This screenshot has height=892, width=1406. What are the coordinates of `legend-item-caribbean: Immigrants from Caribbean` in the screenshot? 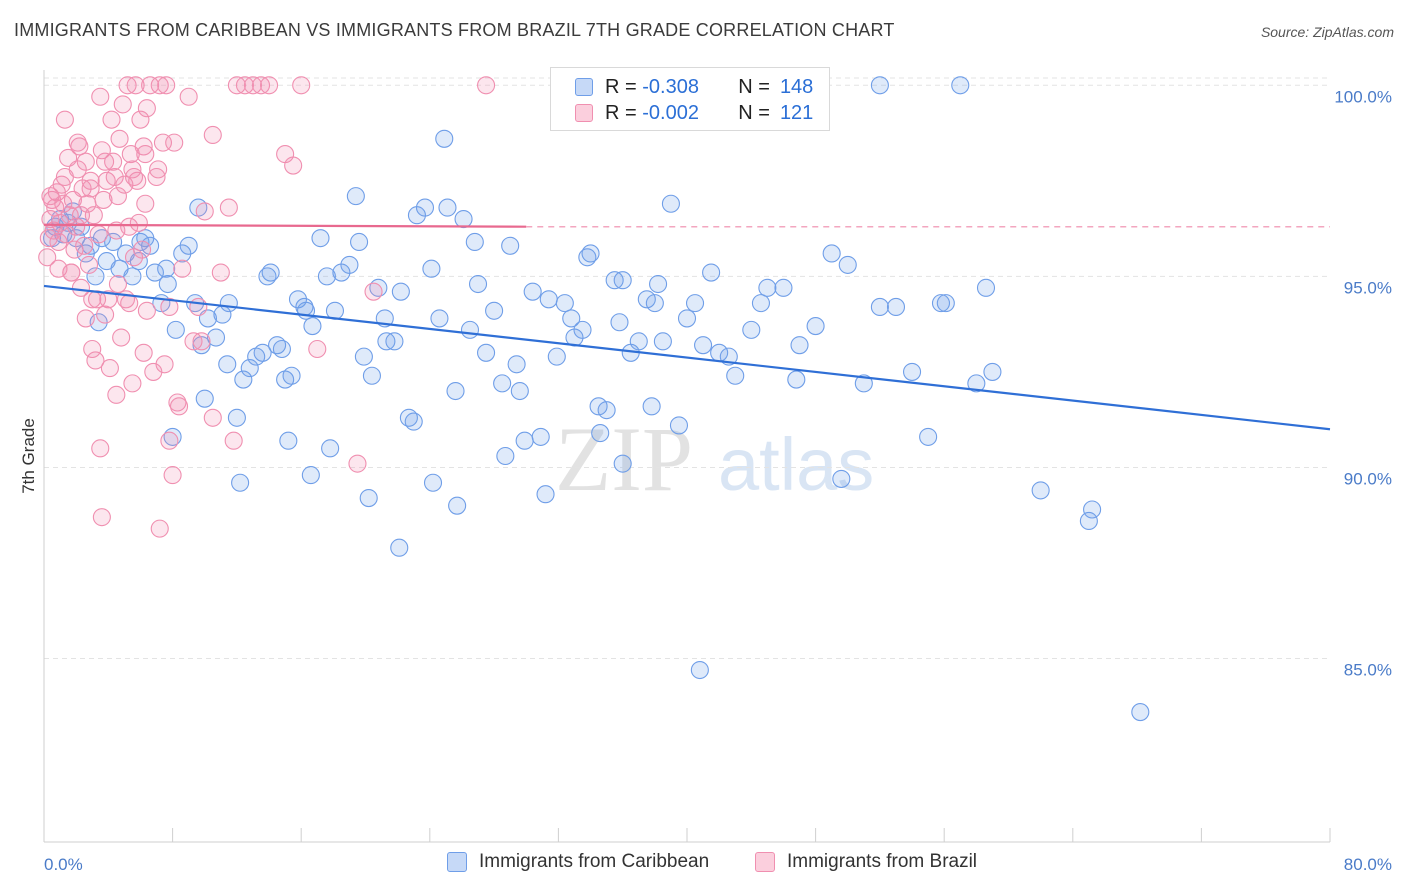 It's located at (578, 862).